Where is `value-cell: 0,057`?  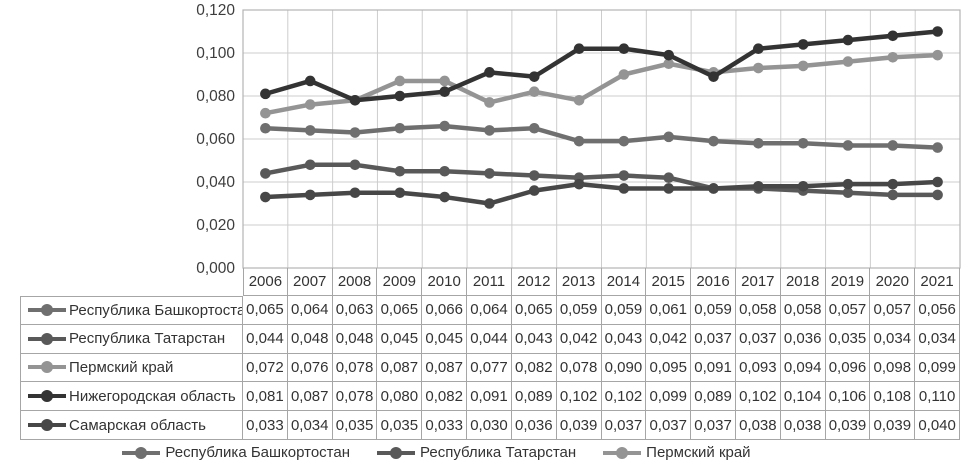
value-cell: 0,057 is located at coordinates (848, 310).